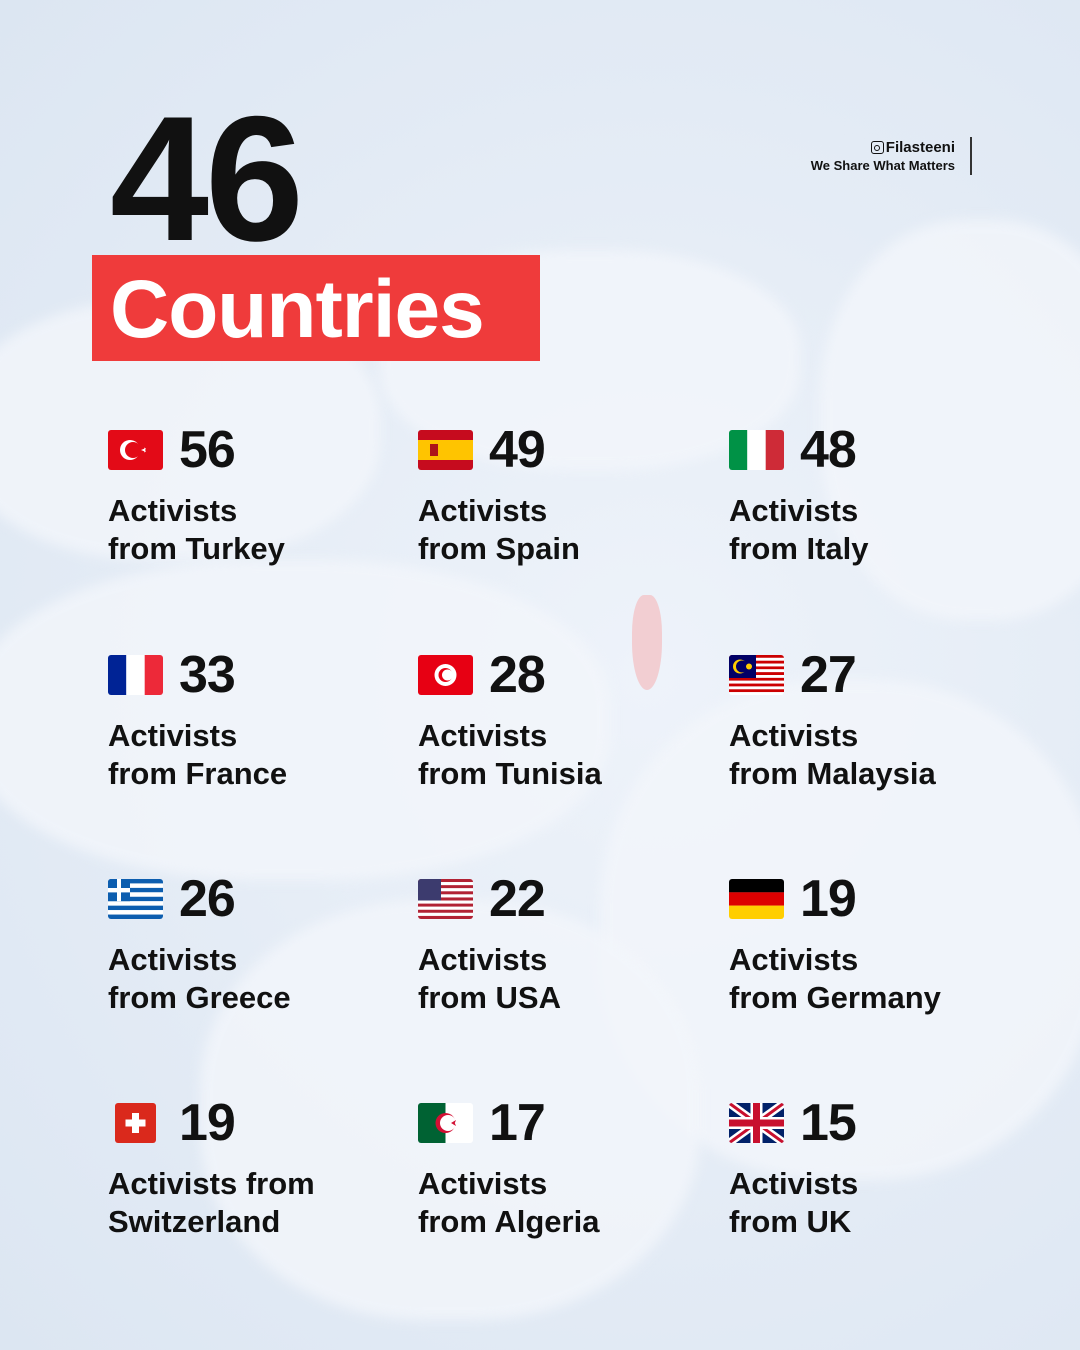 The image size is (1080, 1350). I want to click on activist-label: Activists from Malaysia, so click(832, 754).